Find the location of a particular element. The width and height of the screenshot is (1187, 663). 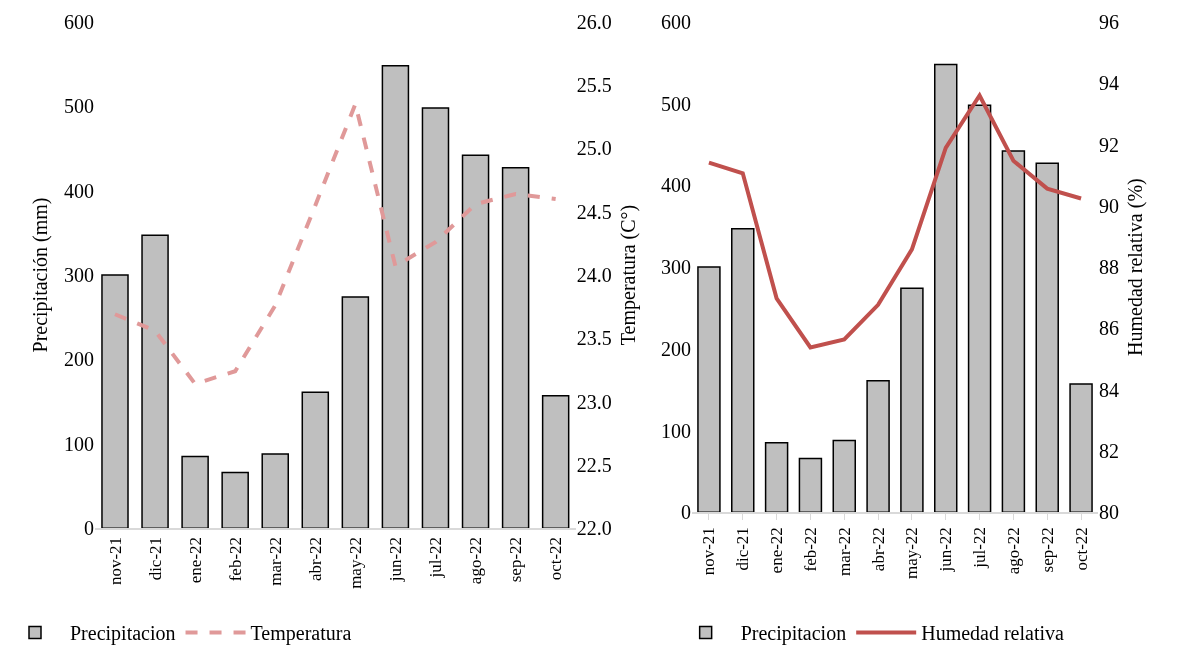

y2-tick-label: 80 is located at coordinates (1108, 512).